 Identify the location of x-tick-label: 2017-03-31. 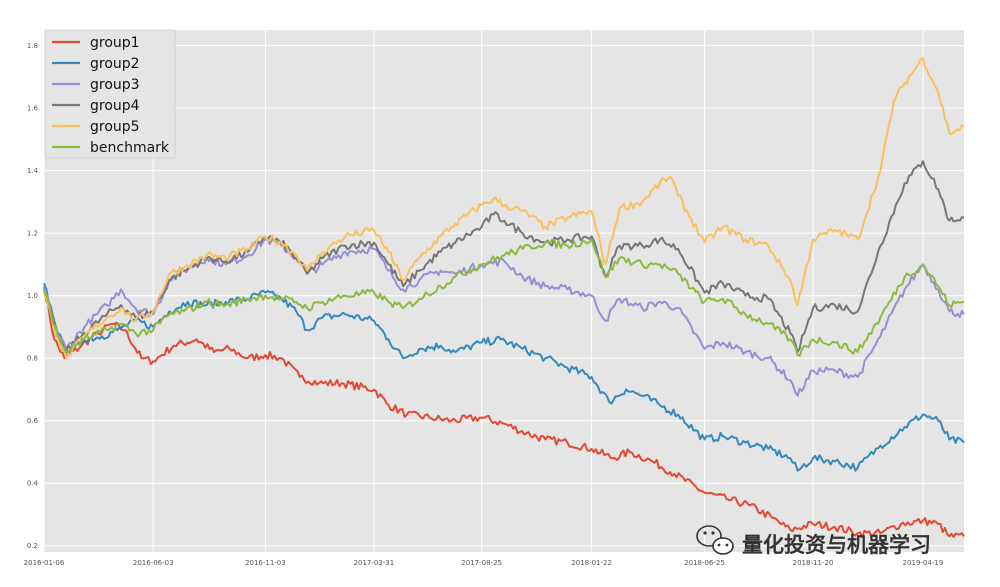
(374, 563).